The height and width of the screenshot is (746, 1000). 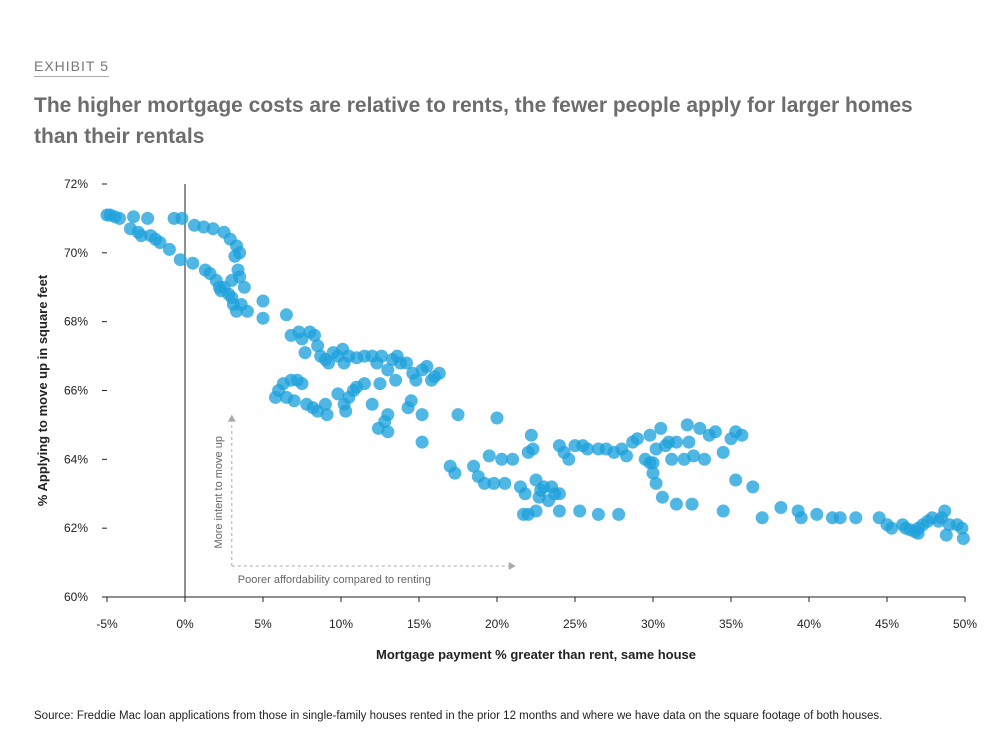 I want to click on y-tick-label: 64%, so click(x=76, y=459).